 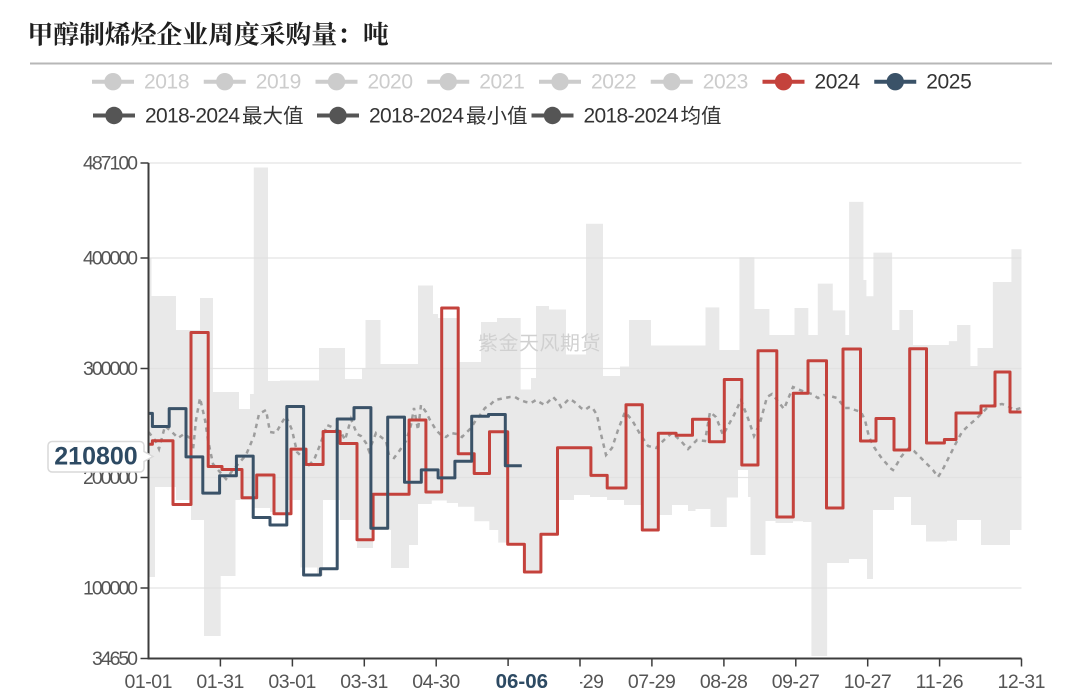 I want to click on svg-text: 07-29, so click(x=652, y=682).